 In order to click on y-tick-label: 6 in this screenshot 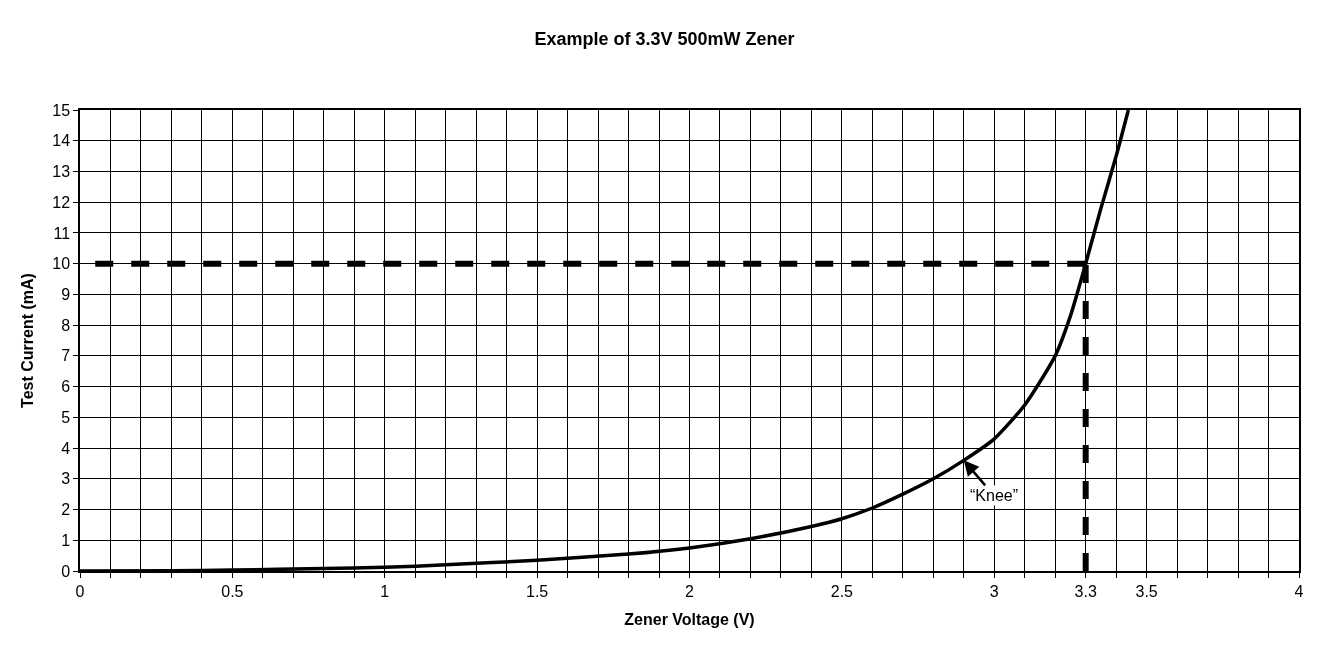, I will do `click(66, 387)`.